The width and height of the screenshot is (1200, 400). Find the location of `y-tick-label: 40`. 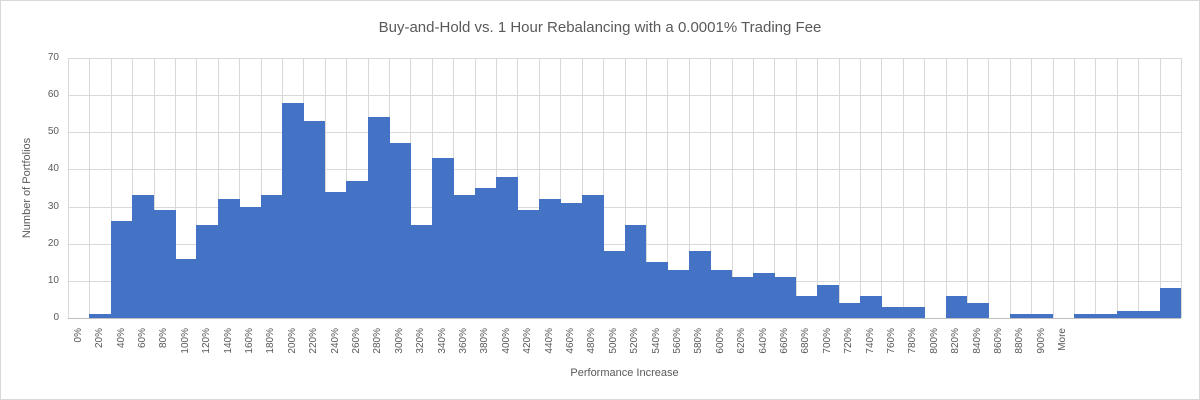

y-tick-label: 40 is located at coordinates (53, 169).